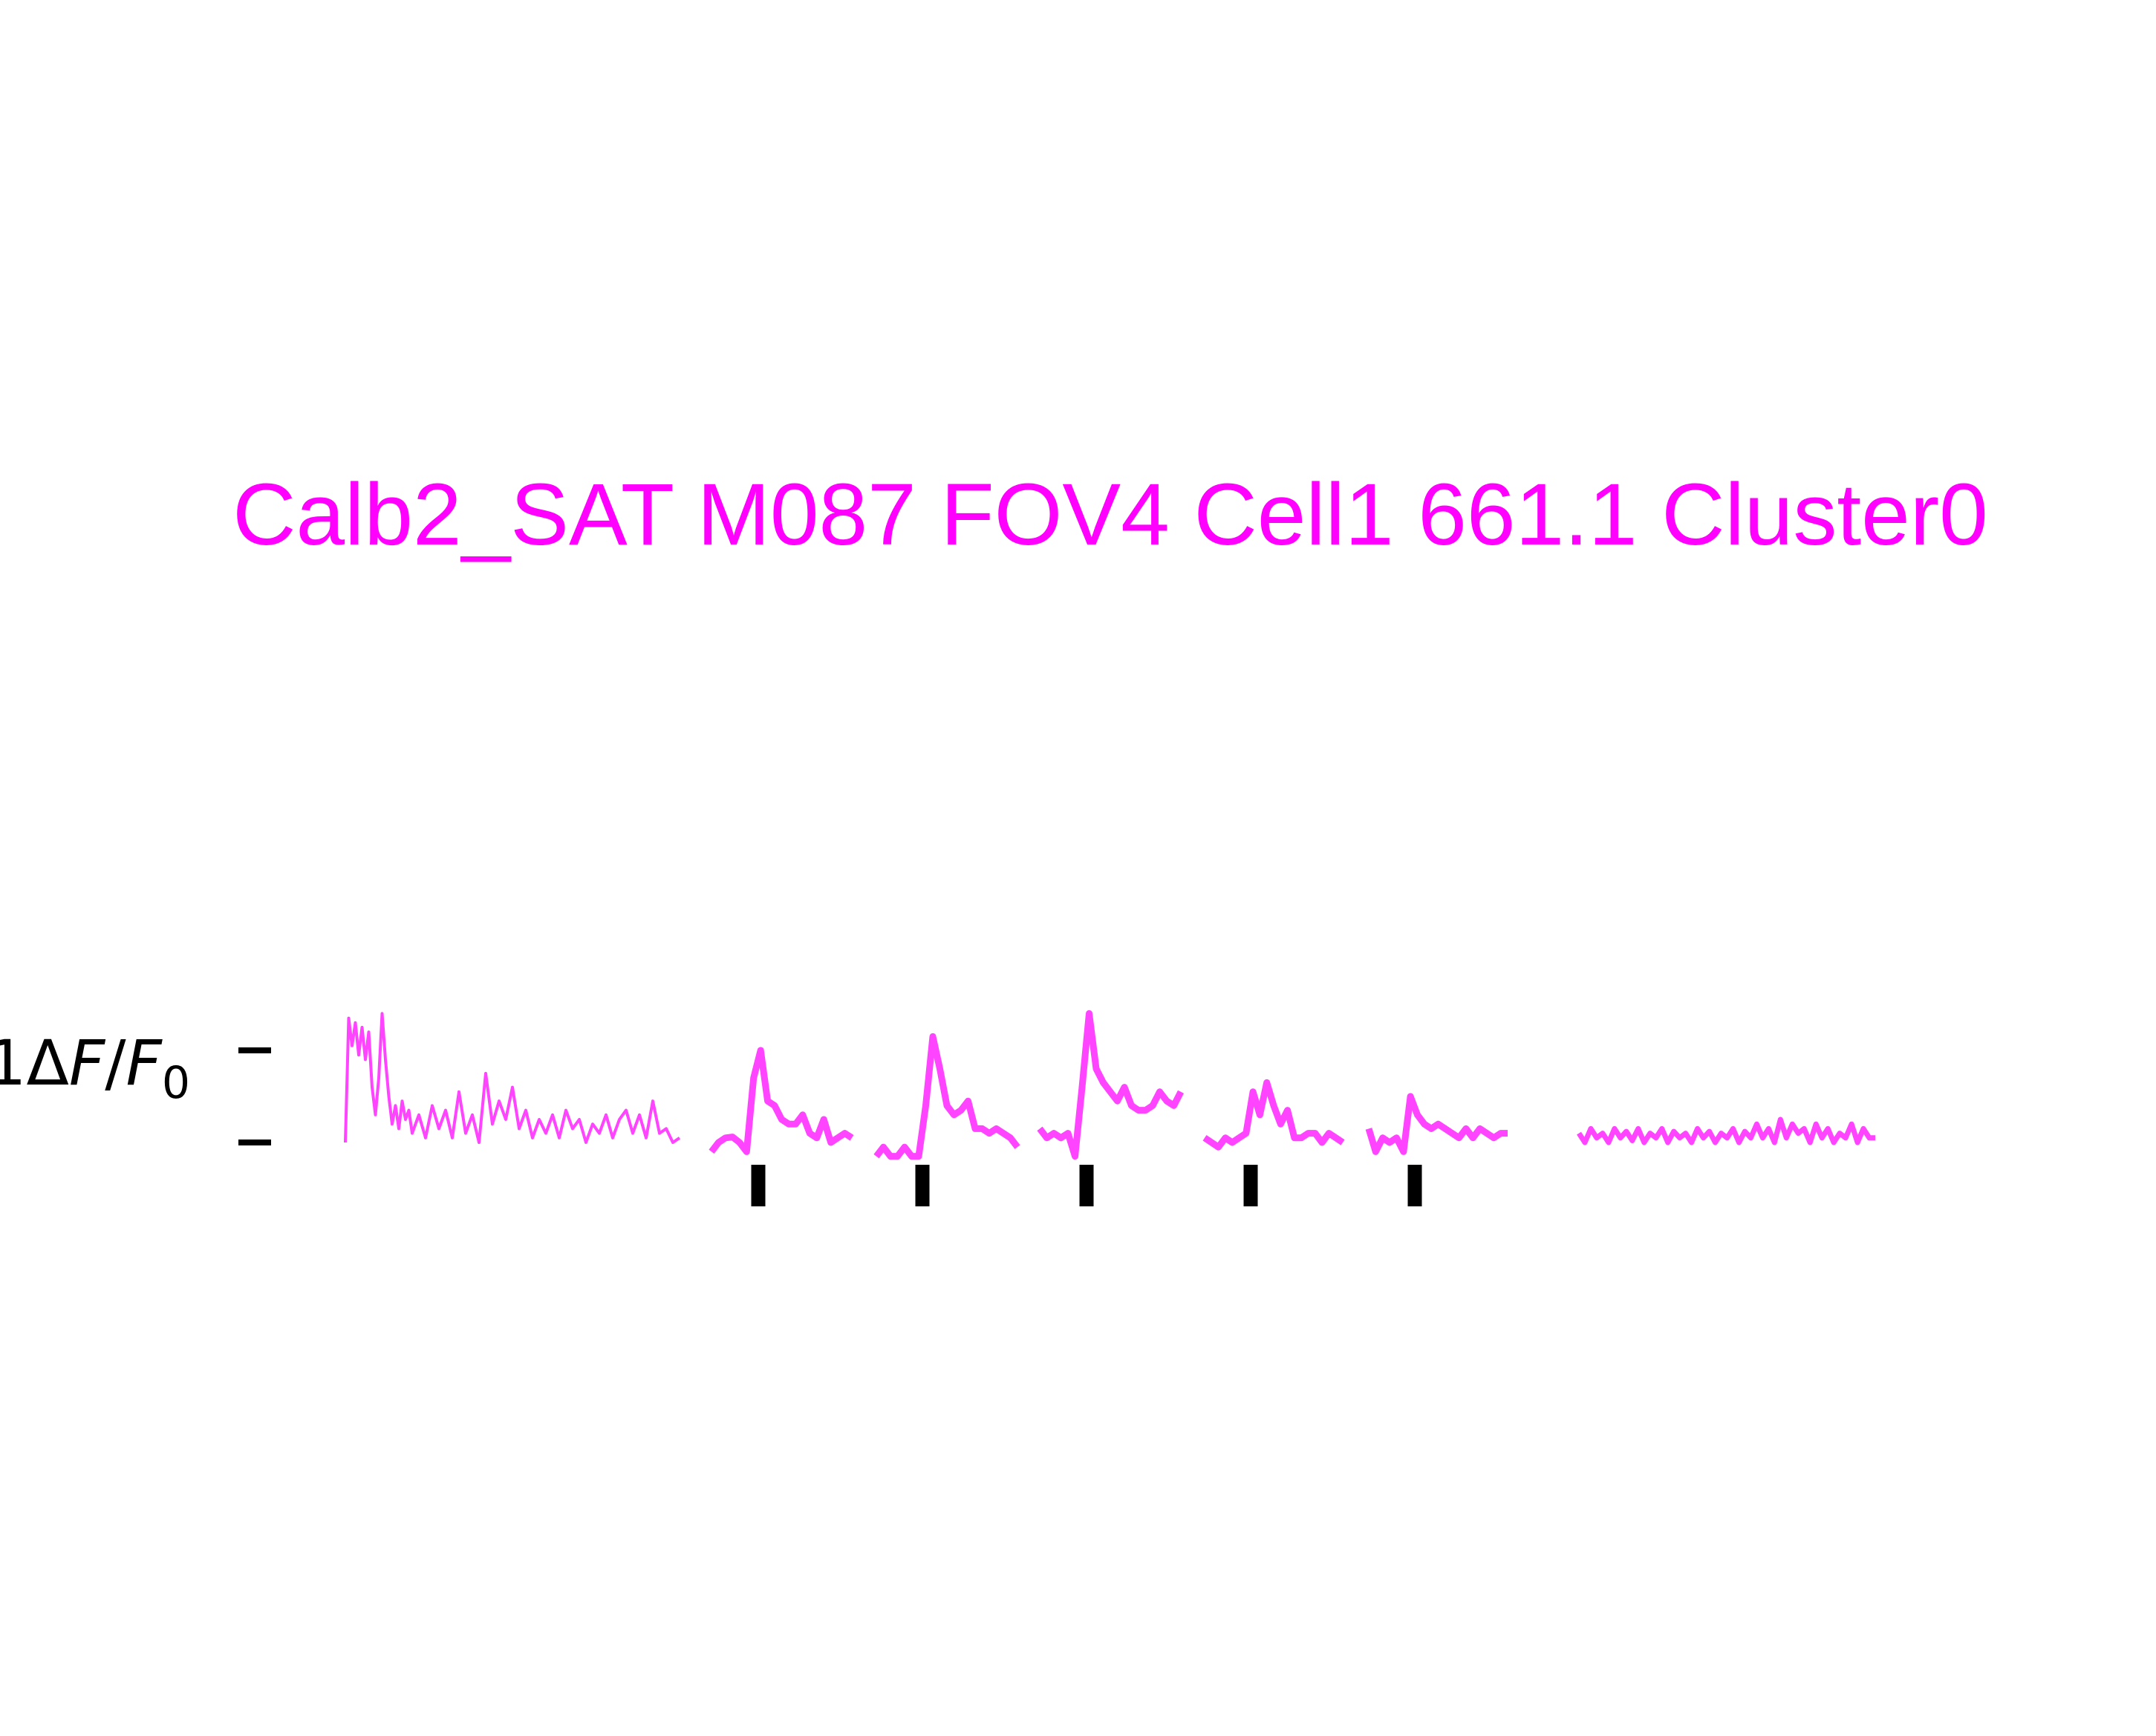 Image resolution: width=2156 pixels, height=1736 pixels. Describe the element at coordinates (512, 1078) in the screenshot. I see `trace-baseline-pre` at that location.